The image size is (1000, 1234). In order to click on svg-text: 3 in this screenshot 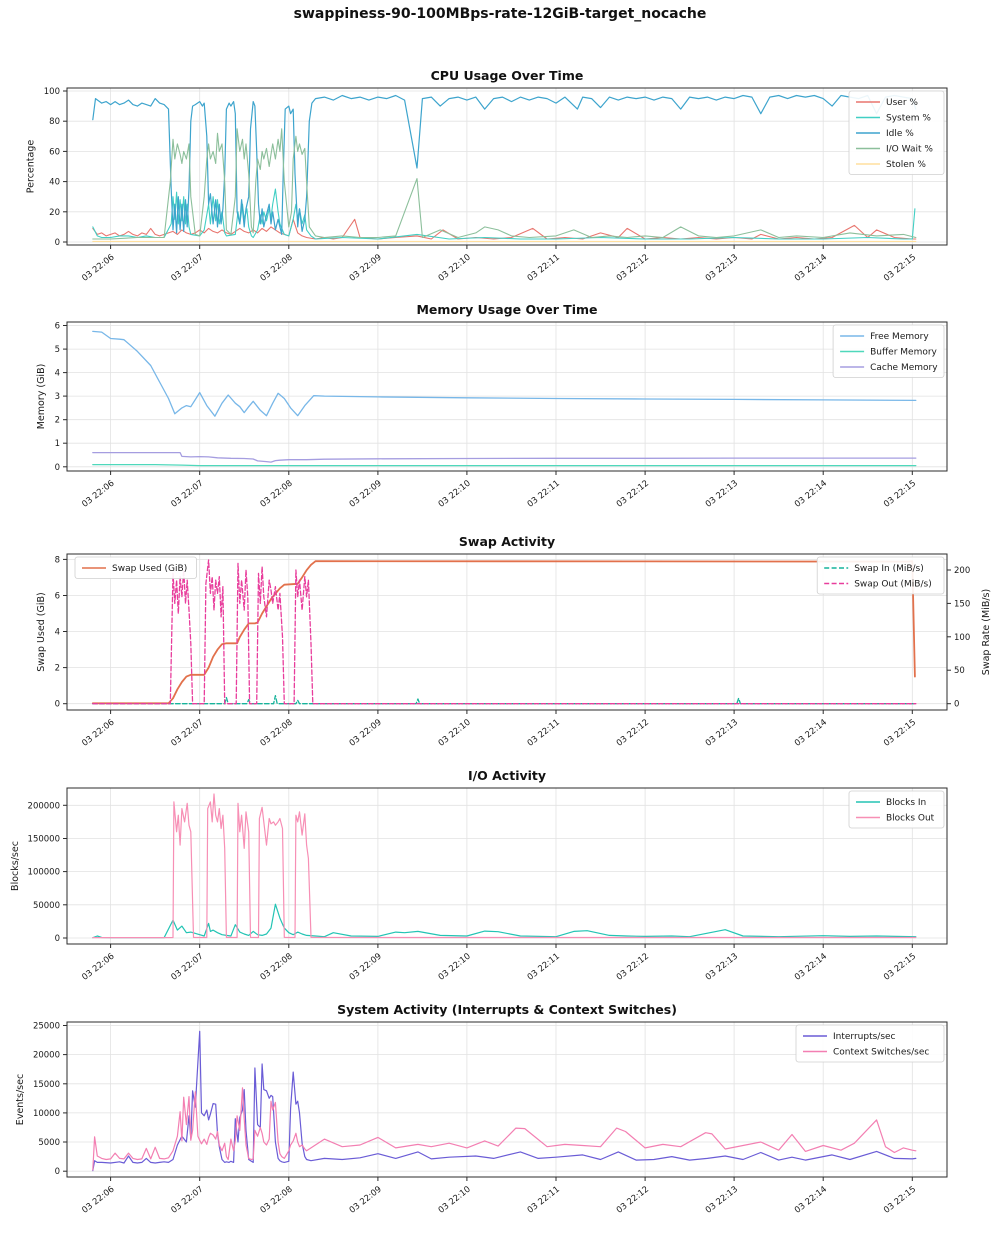, I will do `click(57, 397)`.